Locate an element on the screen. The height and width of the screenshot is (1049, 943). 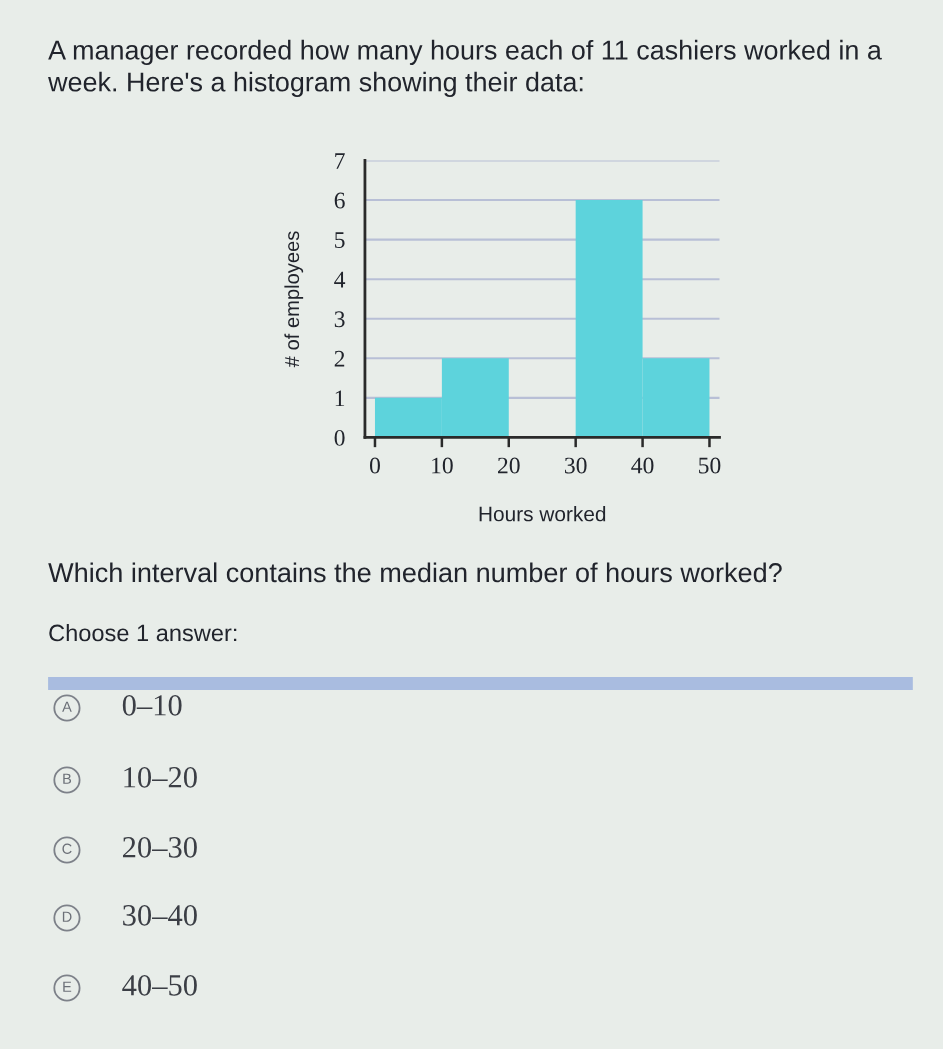
text: C is located at coordinates (67, 848).